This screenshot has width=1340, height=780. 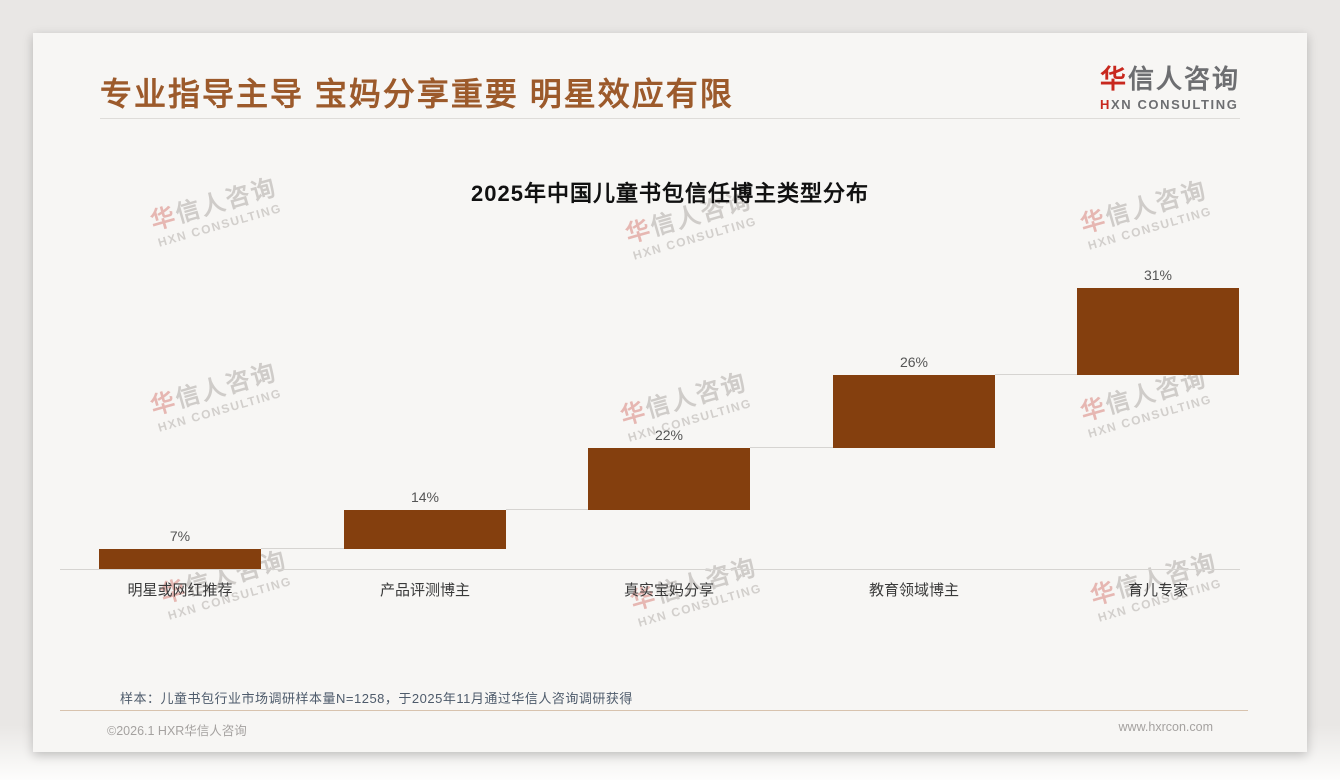 What do you see at coordinates (669, 435) in the screenshot?
I see `bar-value-label: 22%` at bounding box center [669, 435].